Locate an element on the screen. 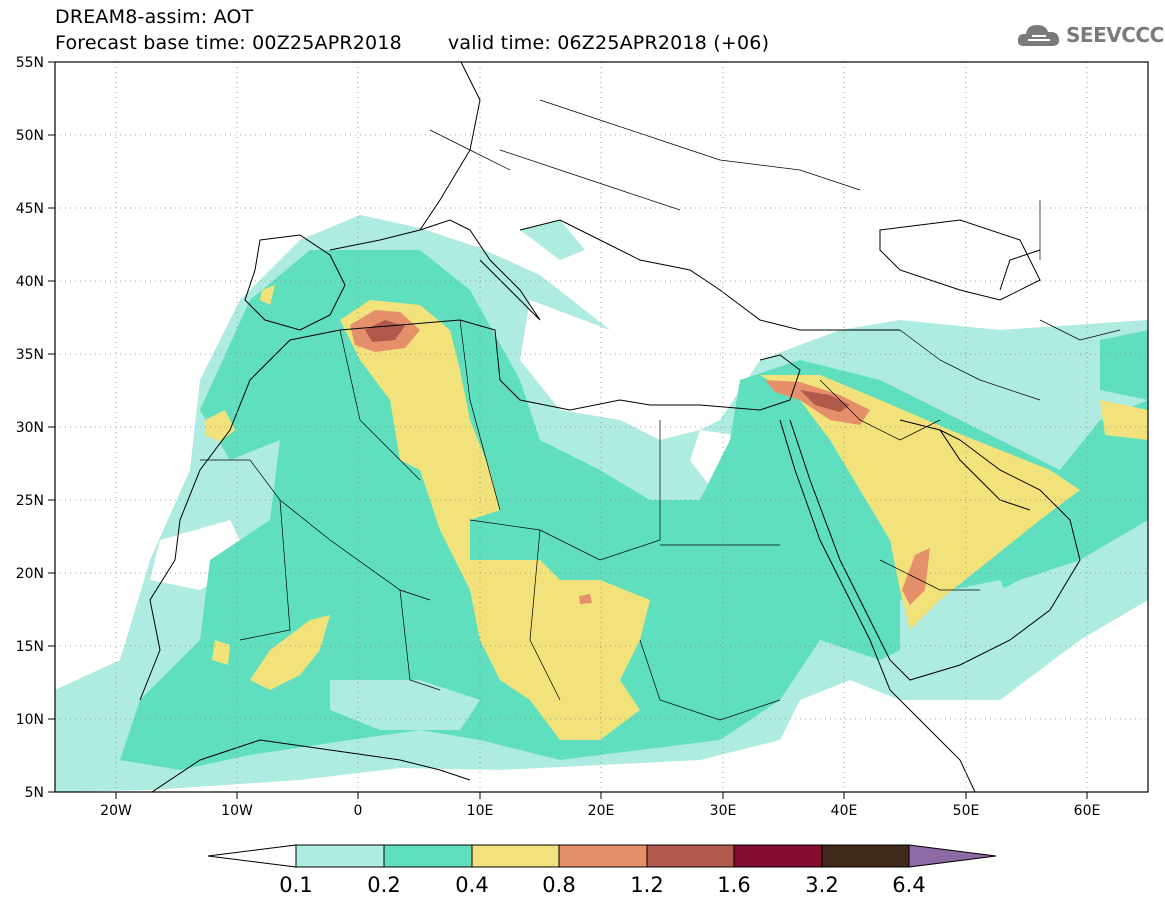 The image size is (1165, 905). map-title: DREAM8-assim: AOT is located at coordinates (154, 17).